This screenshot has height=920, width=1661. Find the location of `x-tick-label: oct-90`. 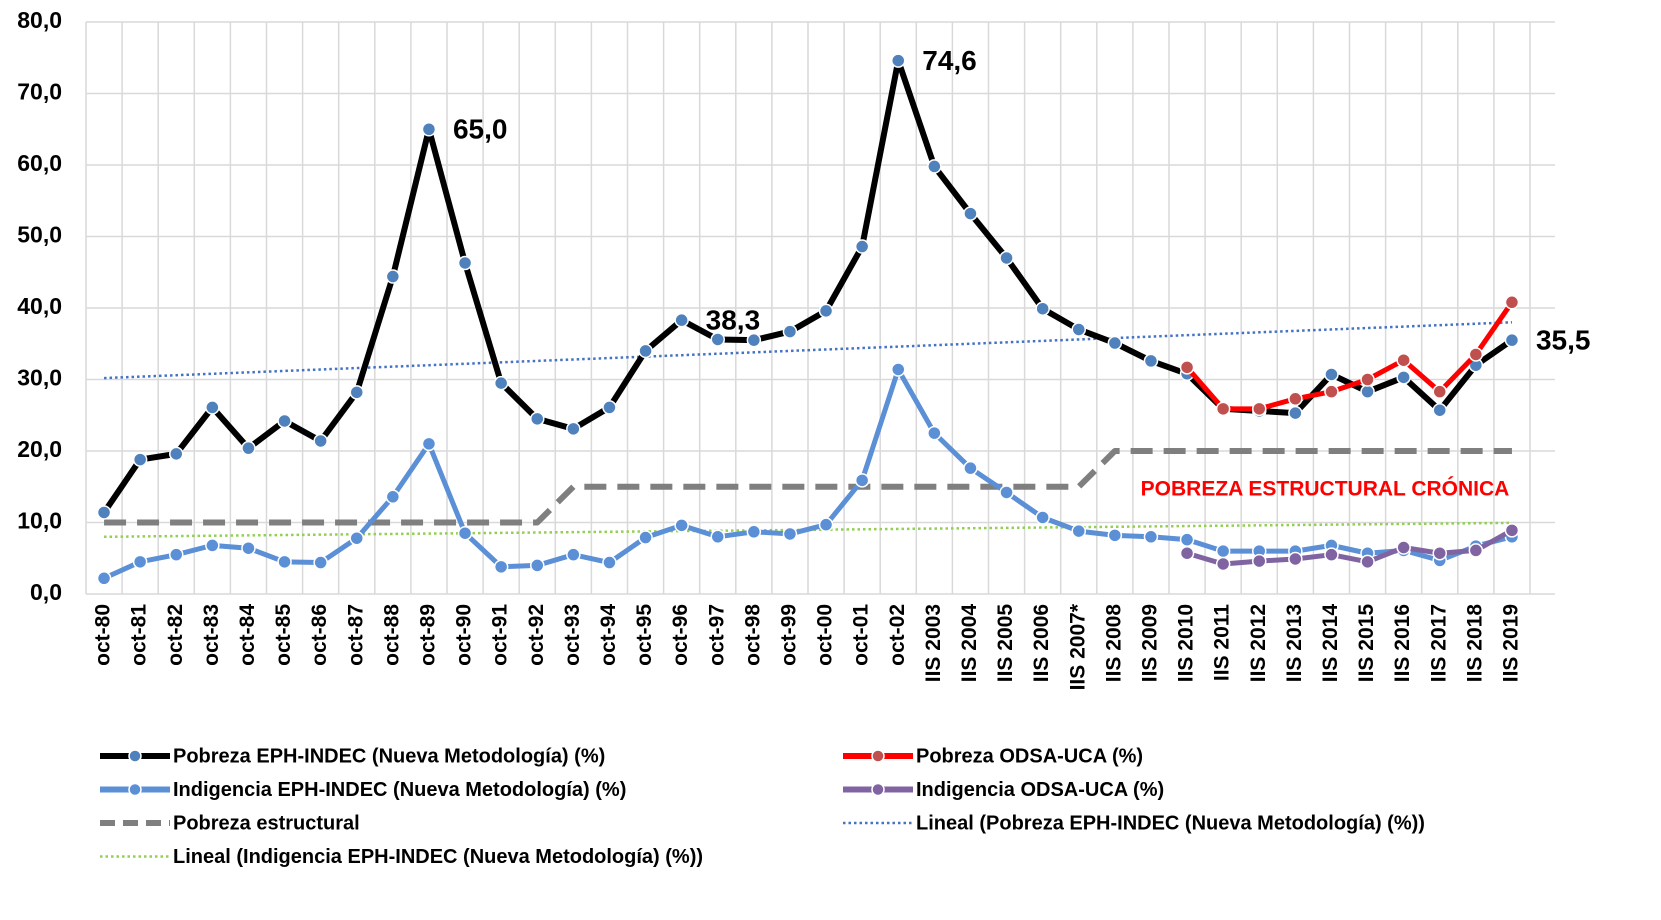

x-tick-label: oct-90 is located at coordinates (464, 635).